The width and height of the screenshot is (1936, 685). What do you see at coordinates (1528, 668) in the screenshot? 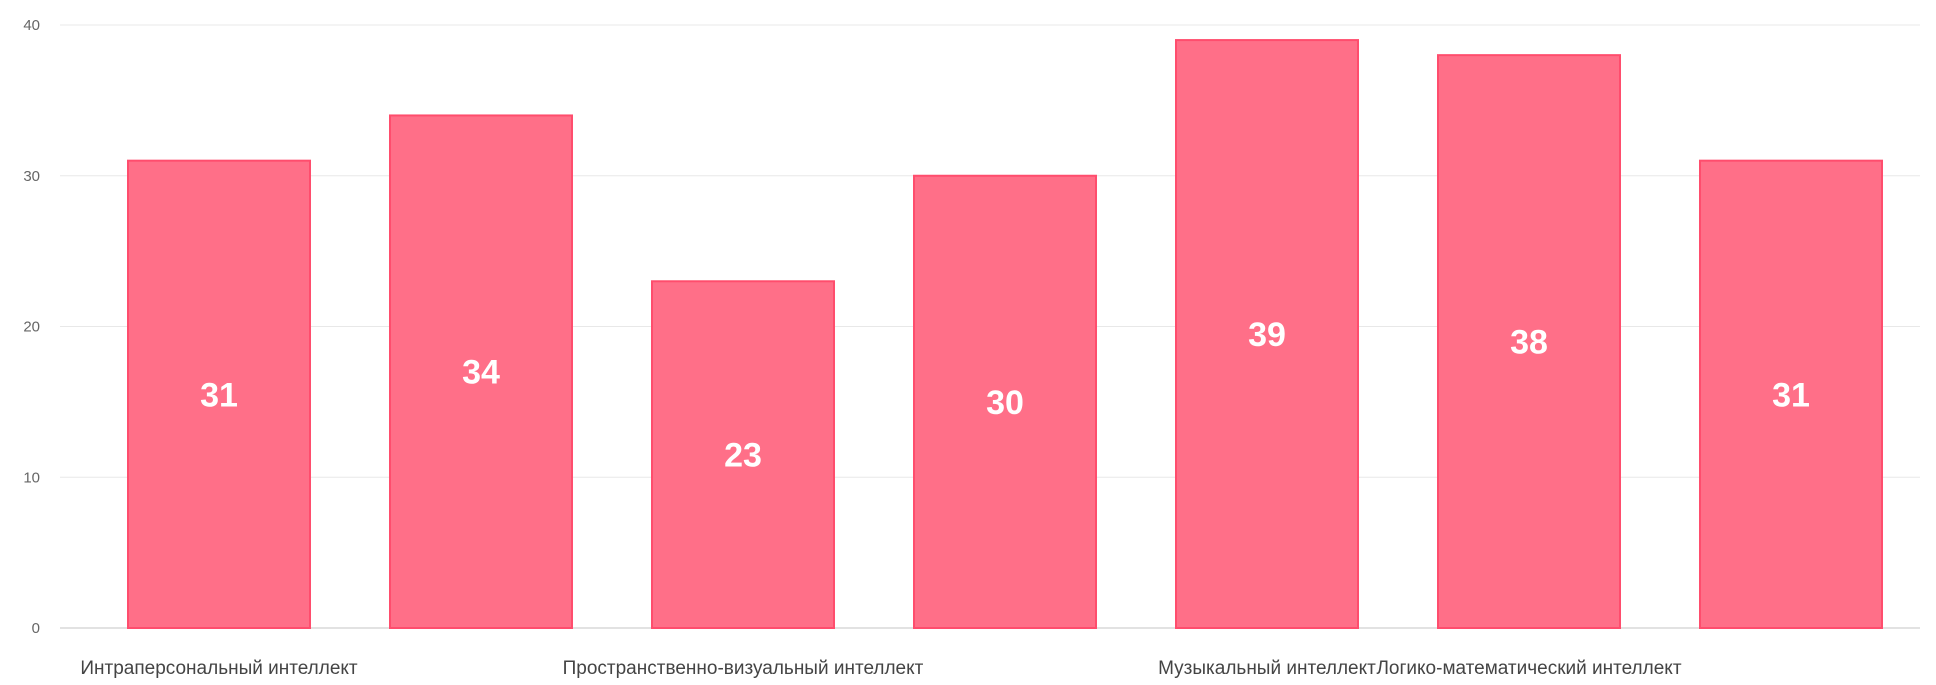
I see `x-category-label: Логико-математический интеллект` at bounding box center [1528, 668].